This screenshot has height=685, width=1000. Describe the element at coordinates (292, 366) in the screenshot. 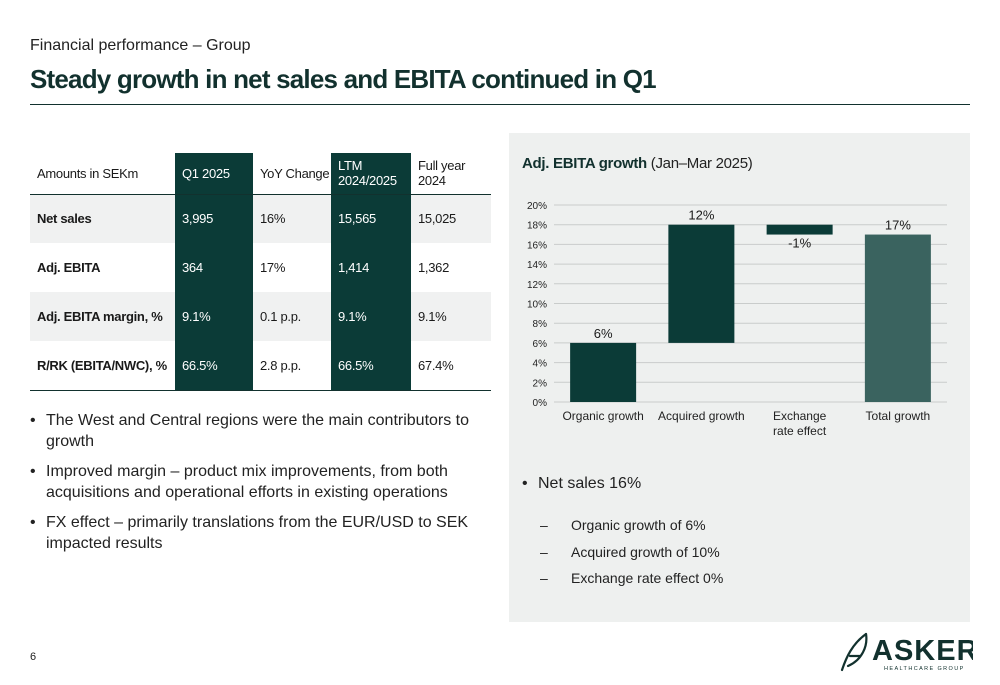

I see `cell-yoy: 2.8 p.p.` at that location.